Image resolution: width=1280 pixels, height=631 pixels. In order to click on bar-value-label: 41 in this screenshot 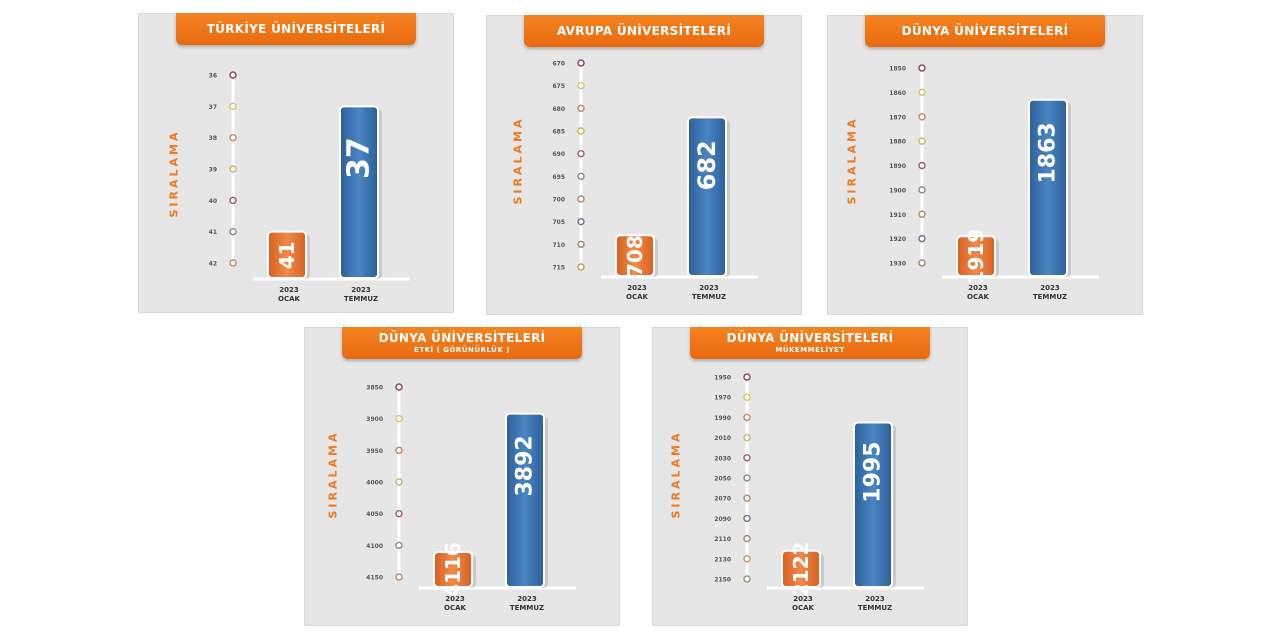, I will do `click(287, 255)`.